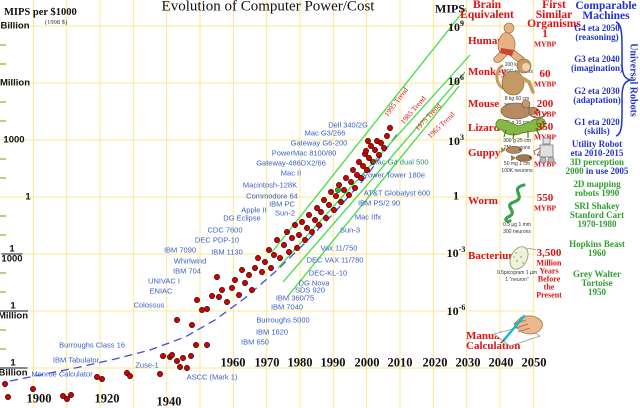  I want to click on machine-label-gateway-486dx2-66: Gateway-486DX2/66, so click(291, 163).